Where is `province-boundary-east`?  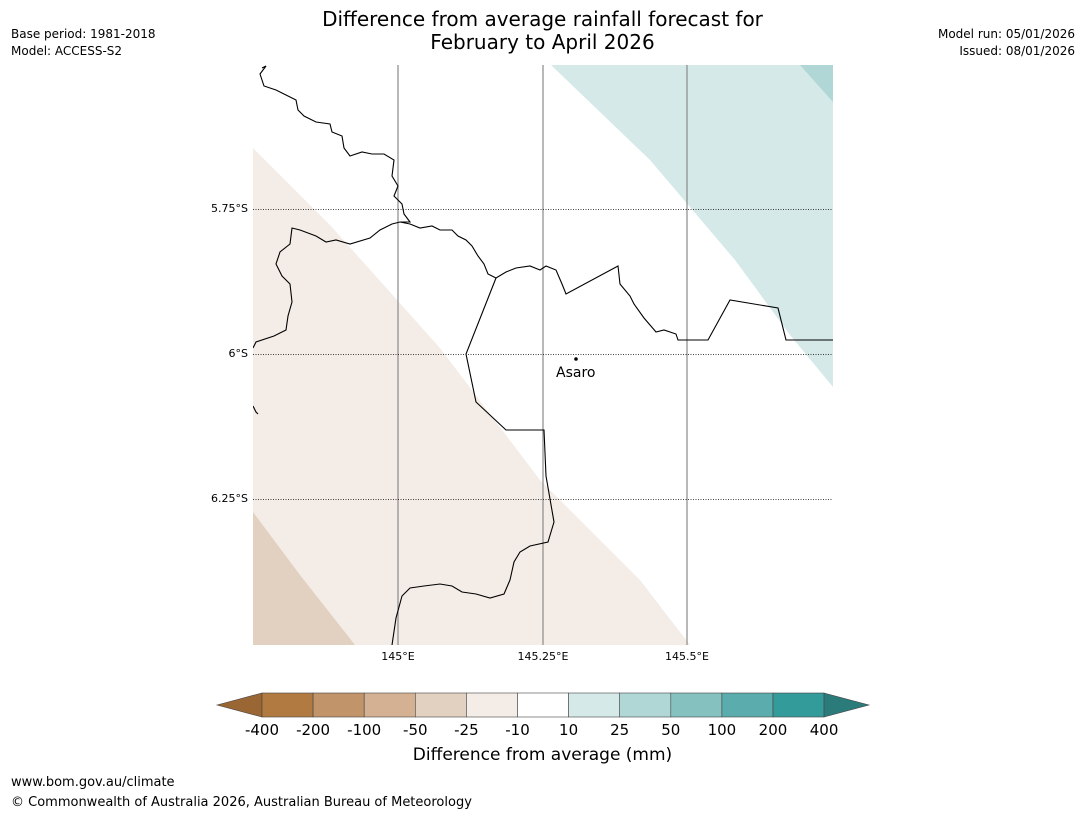
province-boundary-east is located at coordinates (616, 281).